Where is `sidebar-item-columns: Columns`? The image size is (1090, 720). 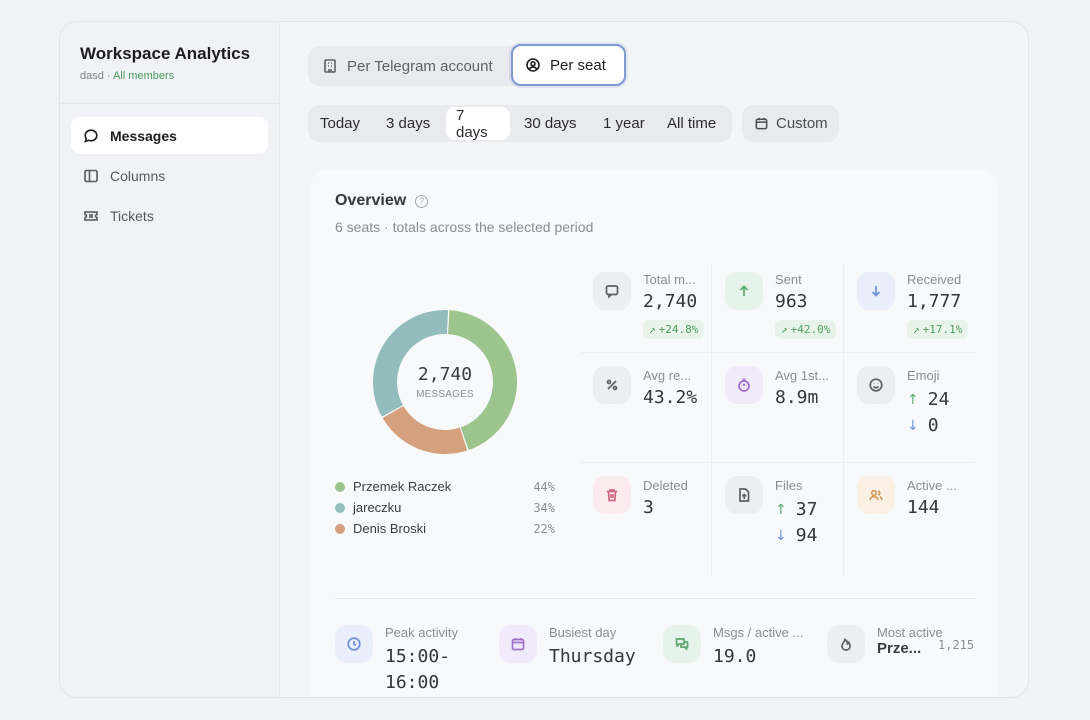
sidebar-item-columns: Columns is located at coordinates (169, 175).